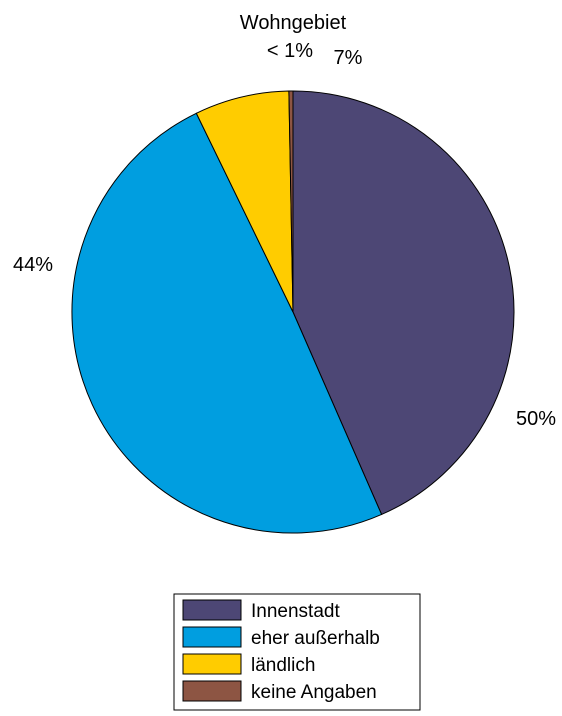 Image resolution: width=562 pixels, height=716 pixels. I want to click on legend-swatch-eher-au-erhalb, so click(212, 637).